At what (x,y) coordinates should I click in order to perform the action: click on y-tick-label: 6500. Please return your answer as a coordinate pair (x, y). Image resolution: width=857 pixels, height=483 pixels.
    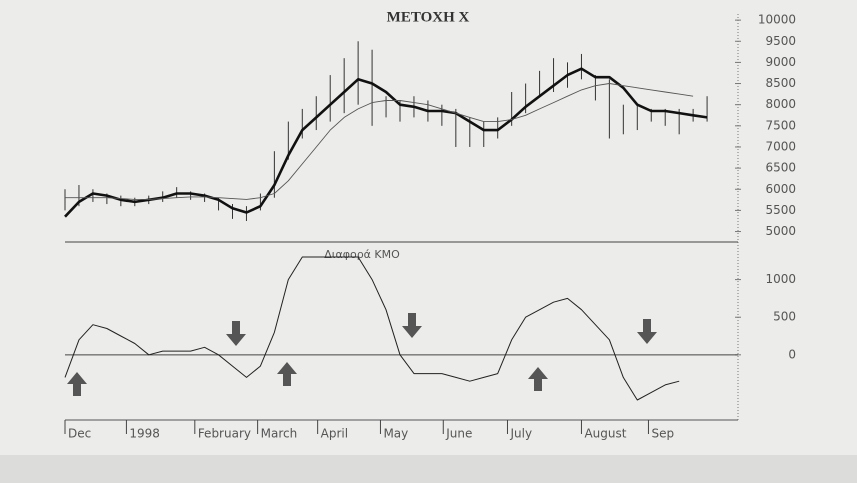
    Looking at the image, I should click on (780, 168).